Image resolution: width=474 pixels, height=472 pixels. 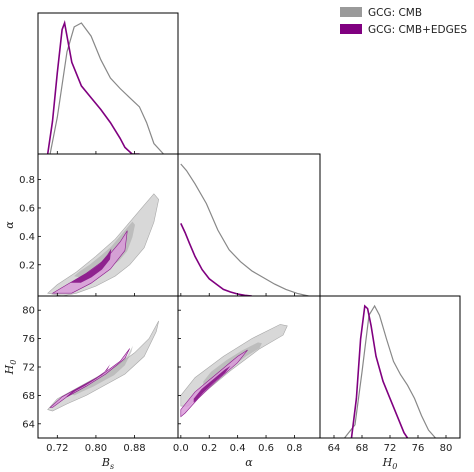 What do you see at coordinates (390, 463) in the screenshot?
I see `xlabel-H0: H0` at bounding box center [390, 463].